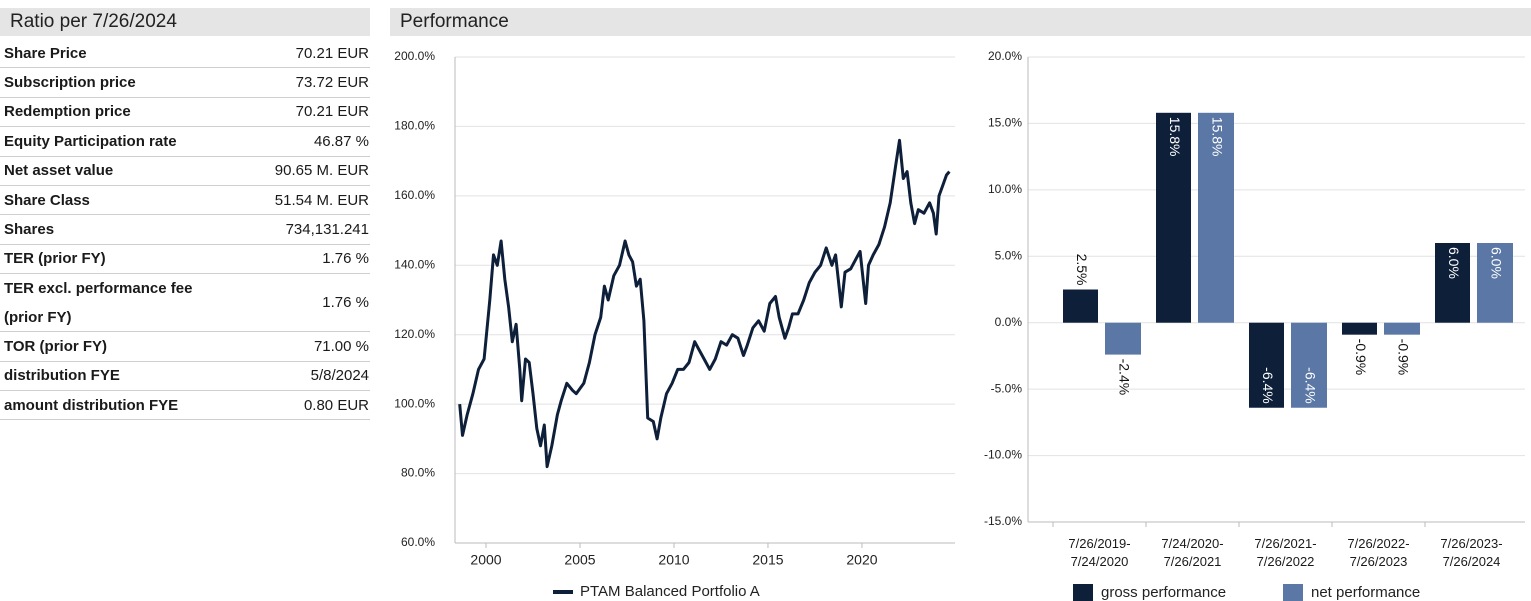 This screenshot has width=1531, height=601. Describe the element at coordinates (47, 200) in the screenshot. I see `ratio-label: Share Class` at that location.